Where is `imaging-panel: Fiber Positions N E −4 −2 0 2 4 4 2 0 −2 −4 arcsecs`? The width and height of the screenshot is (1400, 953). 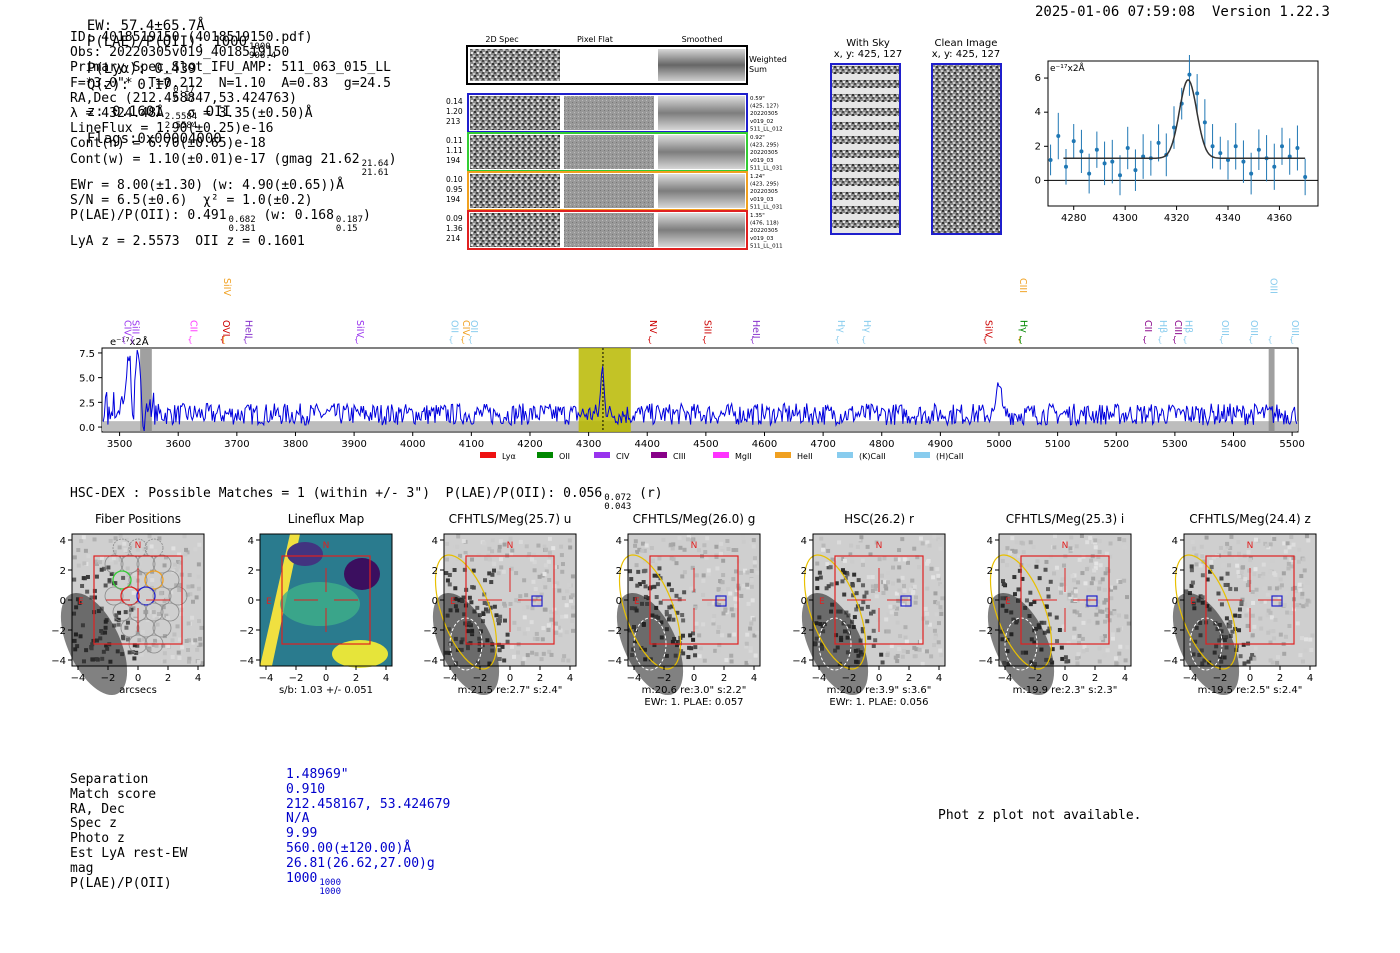 imaging-panel: Fiber Positions N E −4 −2 0 2 4 4 2 0 −2 −4 arcsecs is located at coordinates (140, 619).